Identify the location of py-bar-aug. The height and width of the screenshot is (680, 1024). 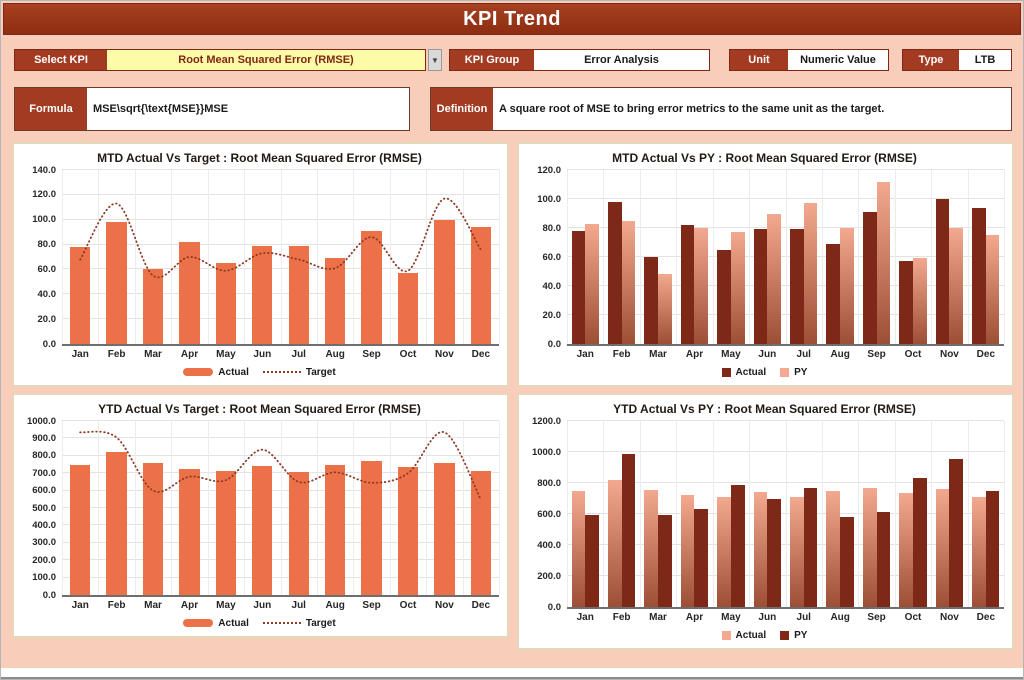
(847, 286).